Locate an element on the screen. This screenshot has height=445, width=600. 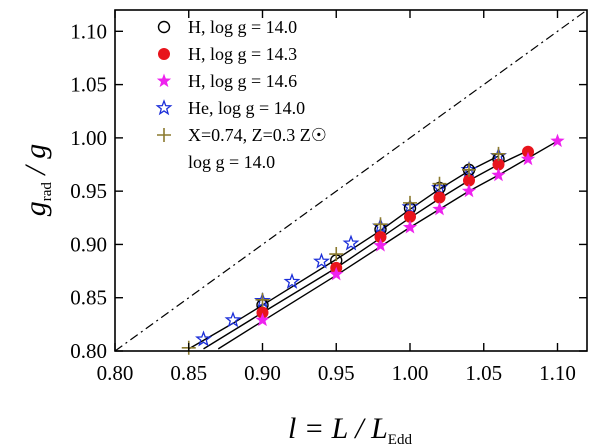
legend-label-3: H, log g = 14.6 is located at coordinates (242, 81).